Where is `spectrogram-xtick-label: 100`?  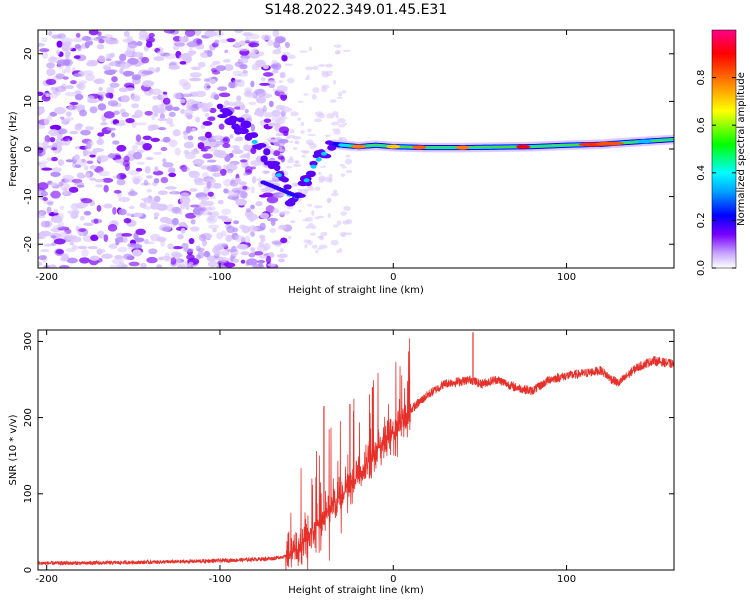 spectrogram-xtick-label: 100 is located at coordinates (566, 277).